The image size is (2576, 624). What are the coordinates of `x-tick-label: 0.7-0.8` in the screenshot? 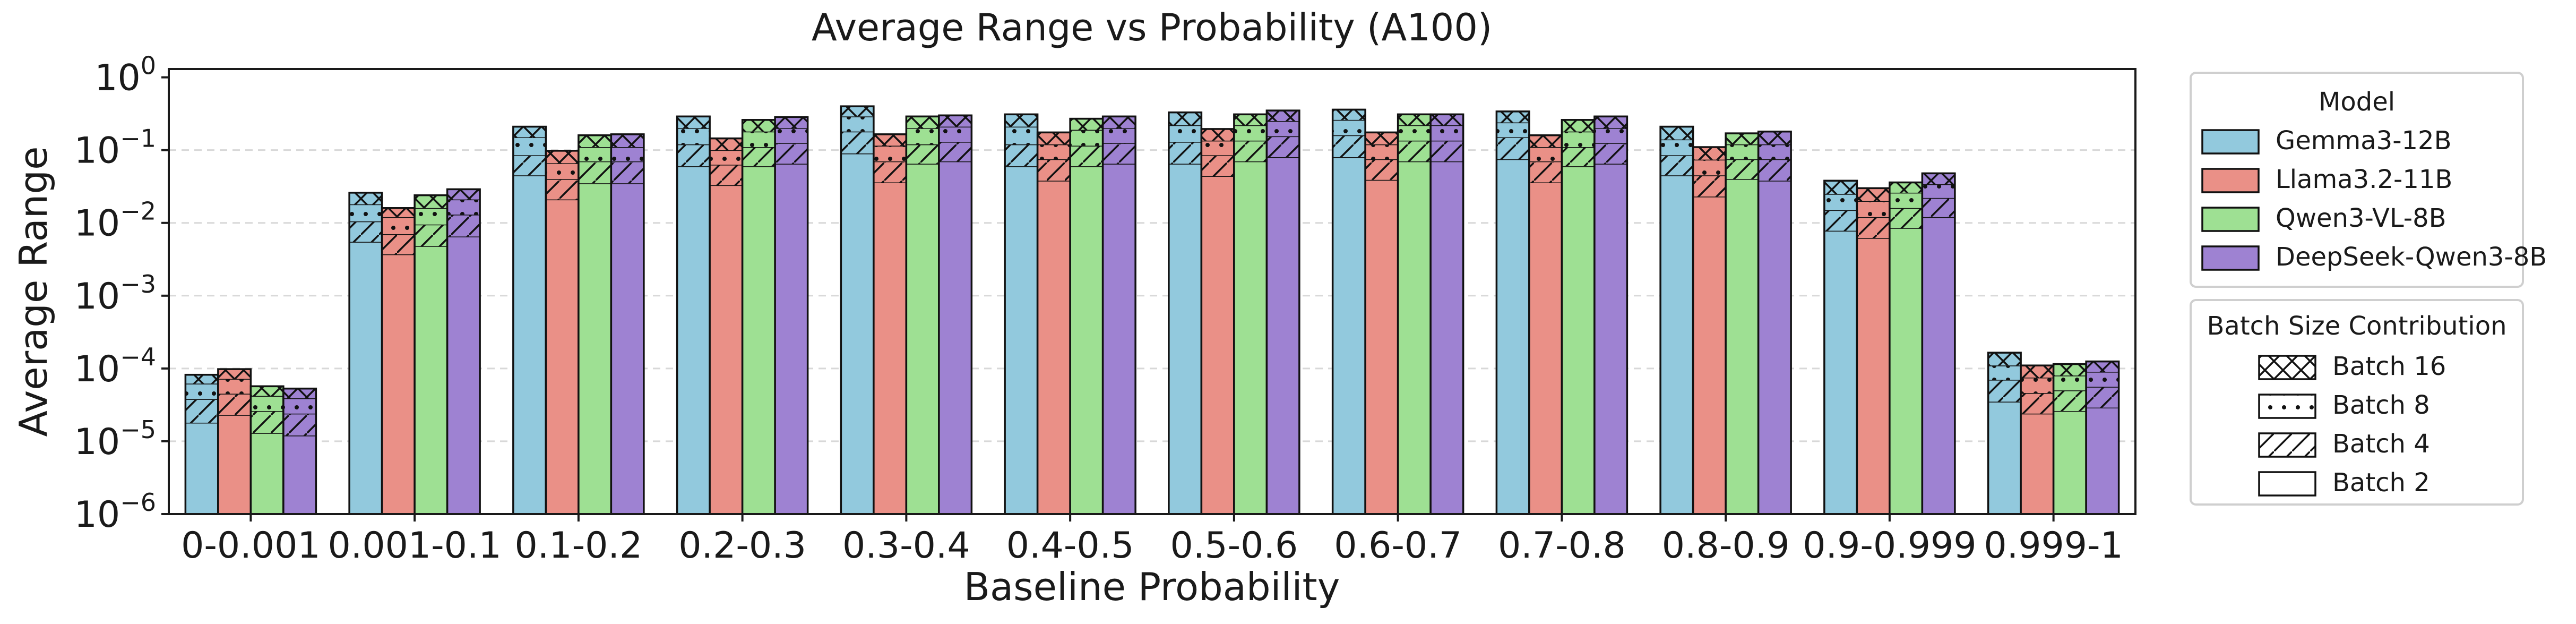 It's located at (1562, 546).